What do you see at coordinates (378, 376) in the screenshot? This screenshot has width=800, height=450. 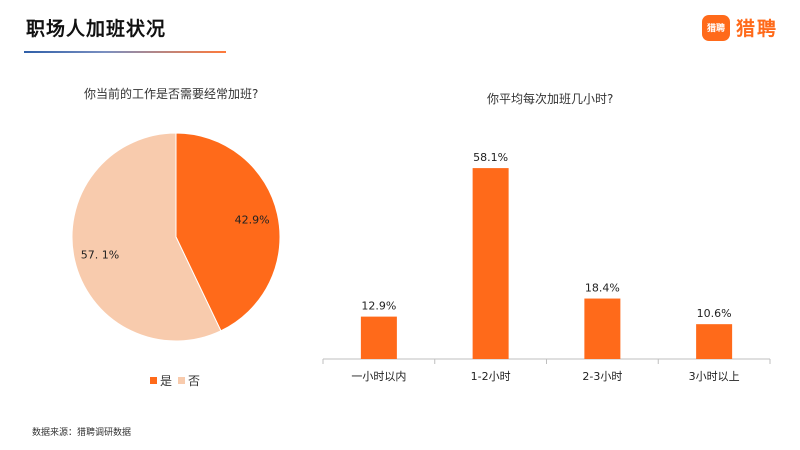 I see `bar-category-label-0: 一小时以内` at bounding box center [378, 376].